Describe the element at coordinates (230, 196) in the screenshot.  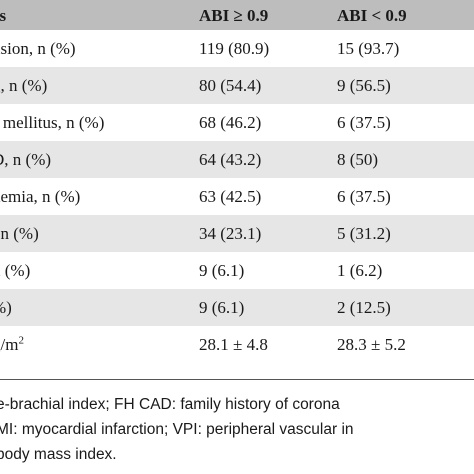
I see `row-value-abi-normal: 63 (42.5)` at that location.